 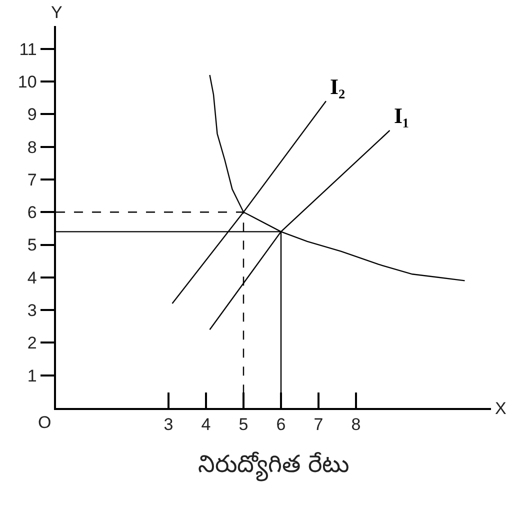 What do you see at coordinates (169, 424) in the screenshot?
I see `x-tick-label: 3` at bounding box center [169, 424].